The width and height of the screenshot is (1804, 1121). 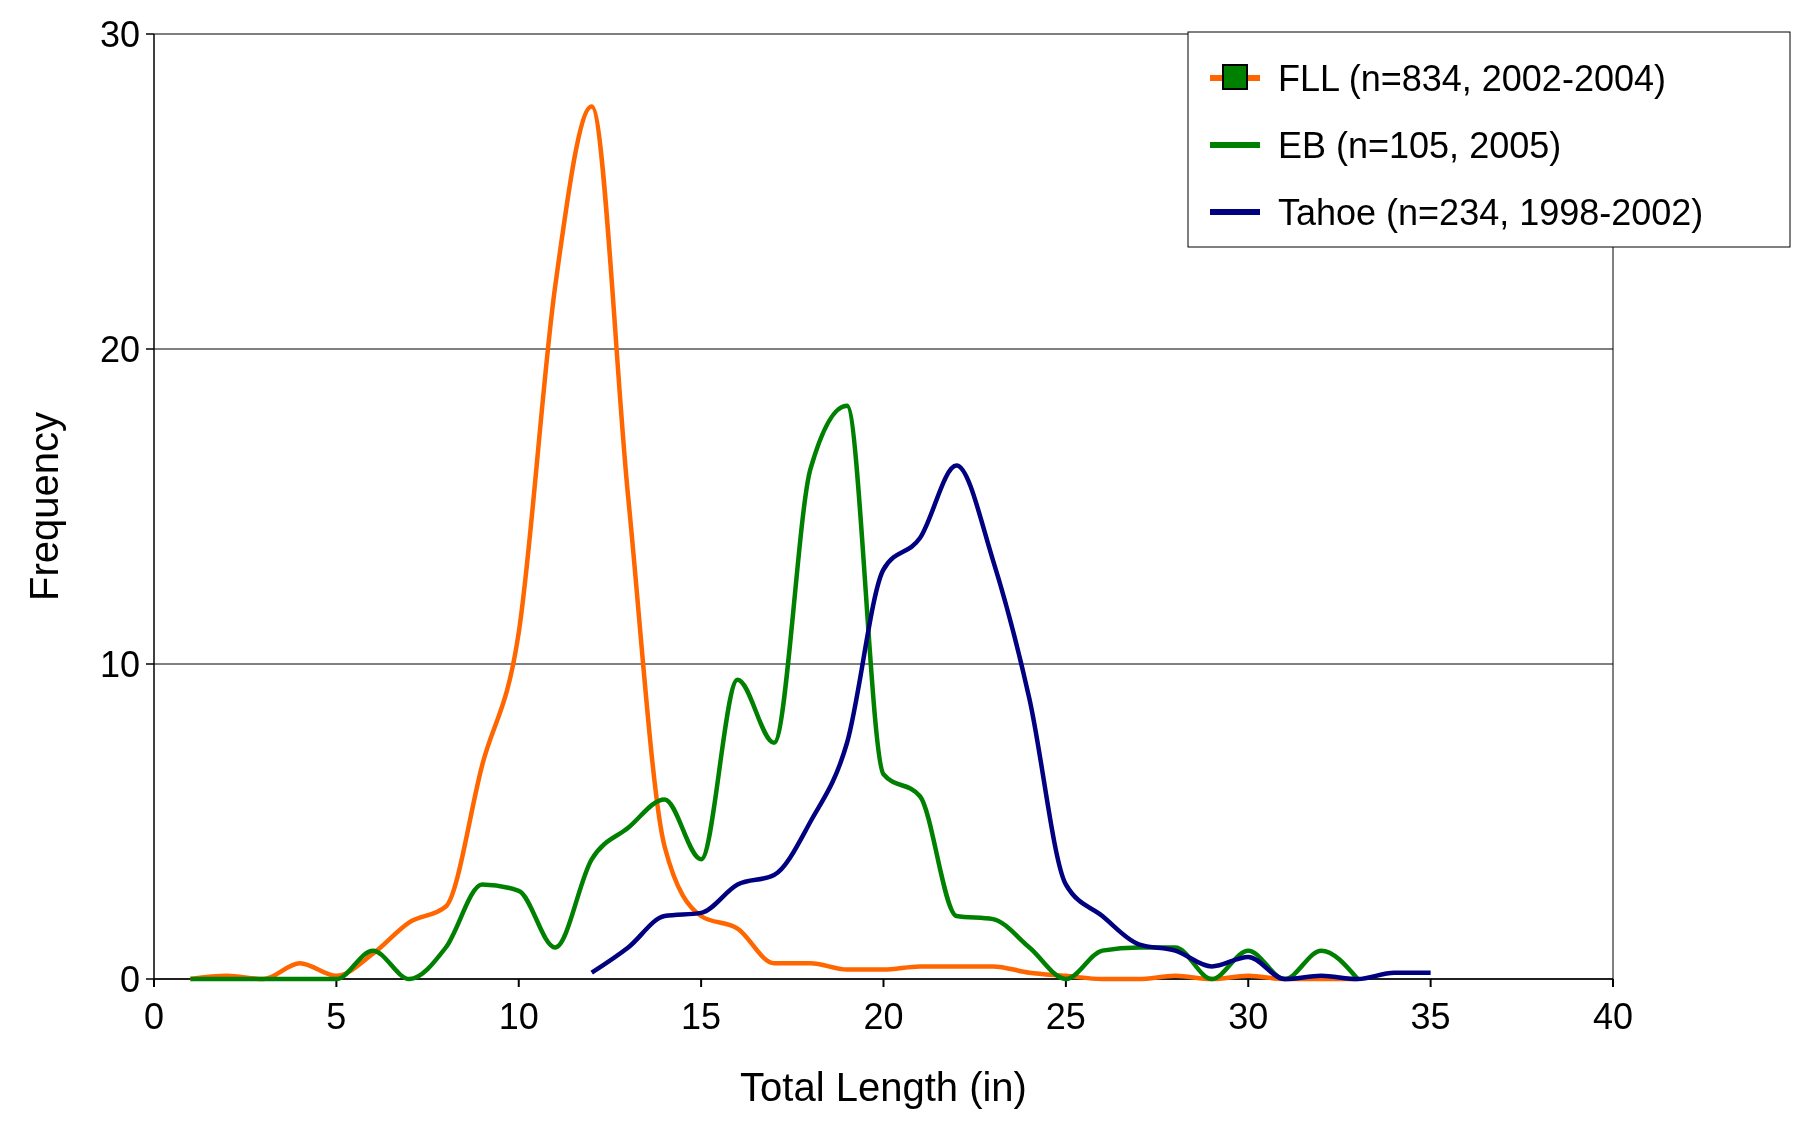 What do you see at coordinates (883, 1087) in the screenshot?
I see `x-axis-title: Total Length (in)` at bounding box center [883, 1087].